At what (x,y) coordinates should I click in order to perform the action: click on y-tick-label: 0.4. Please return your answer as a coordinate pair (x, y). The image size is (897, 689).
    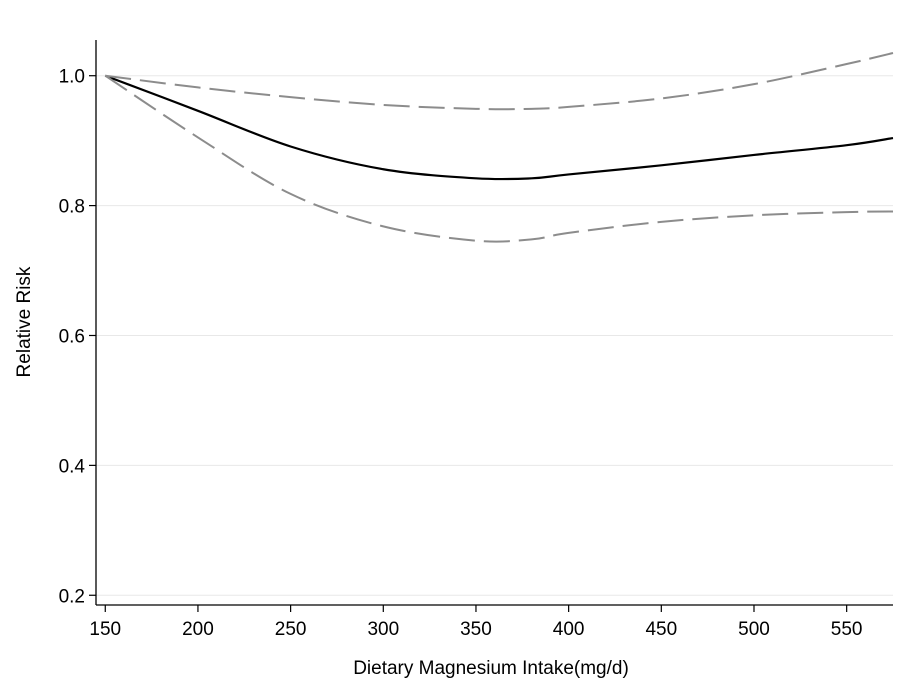
    Looking at the image, I should click on (72, 466).